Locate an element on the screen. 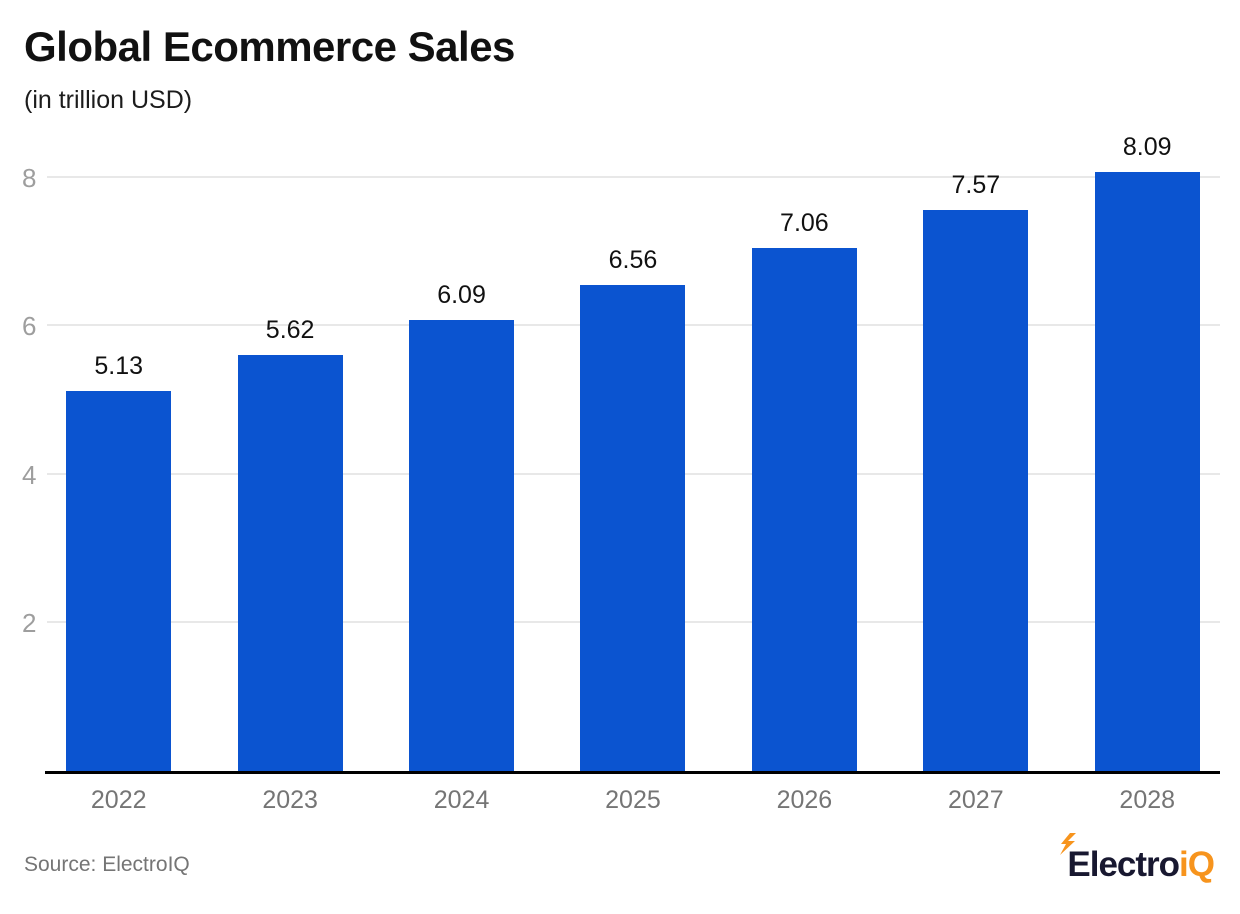 The height and width of the screenshot is (914, 1240). bar-value-label: 8.09 is located at coordinates (1147, 146).